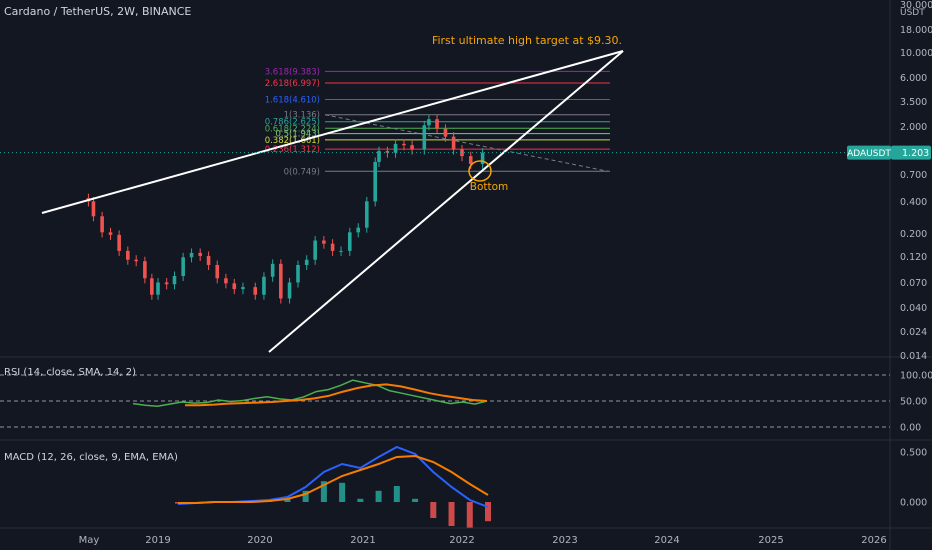 Image resolution: width=932 pixels, height=550 pixels. I want to click on time-axis-label: 2020, so click(259, 540).